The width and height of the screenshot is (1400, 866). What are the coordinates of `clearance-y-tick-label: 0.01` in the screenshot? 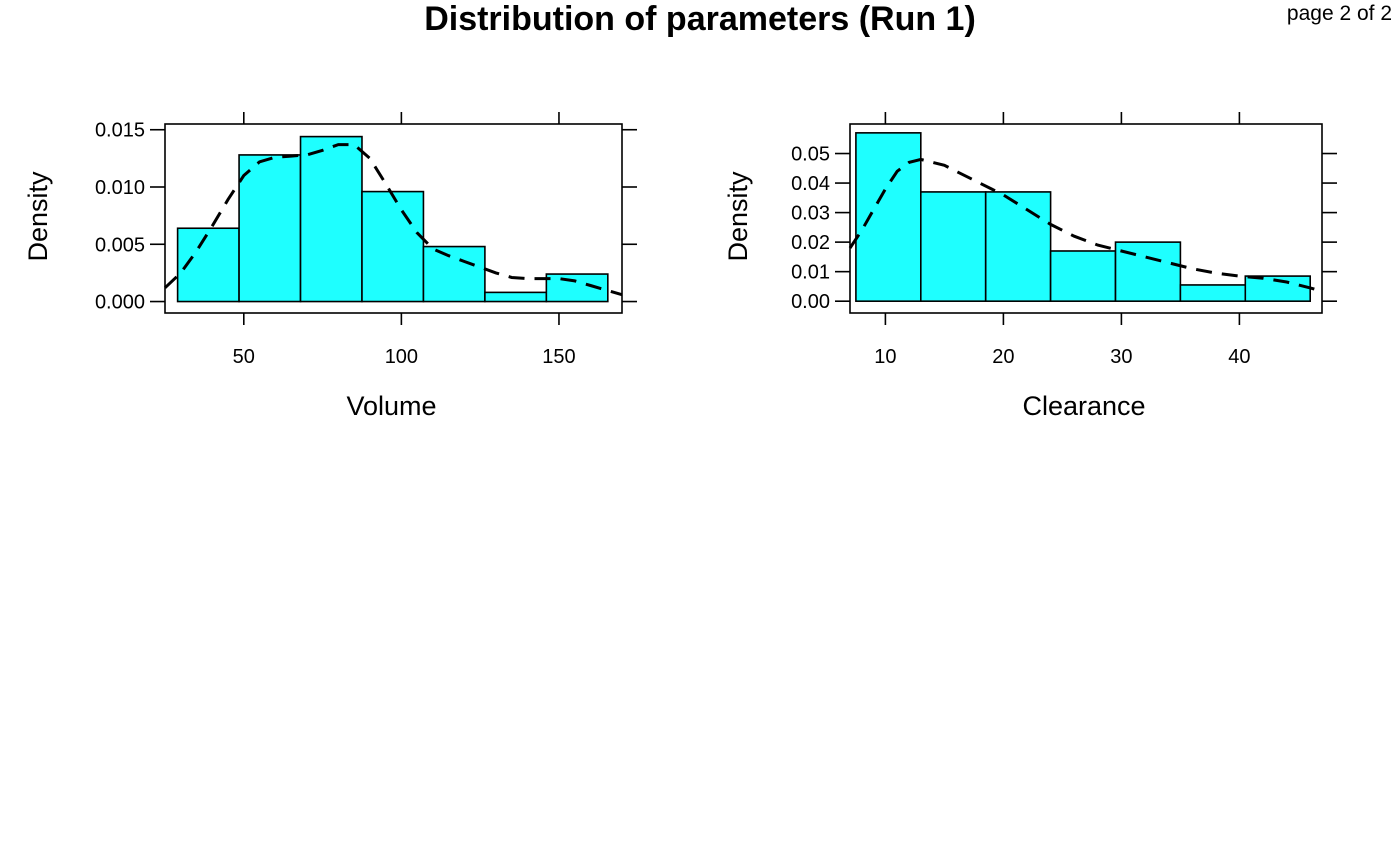 It's located at (810, 273).